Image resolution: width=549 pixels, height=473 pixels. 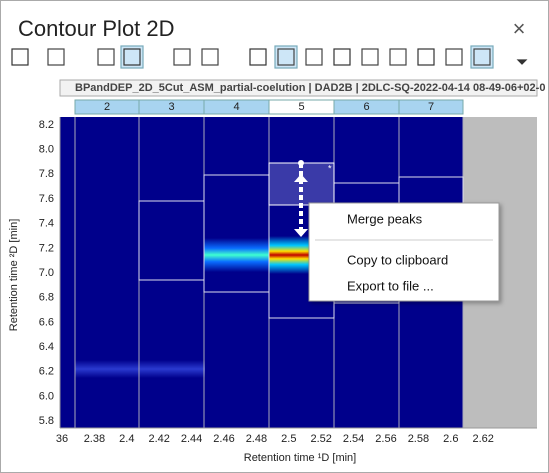 What do you see at coordinates (14, 275) in the screenshot?
I see `y-axis-label: Retention time ²D [min]` at bounding box center [14, 275].